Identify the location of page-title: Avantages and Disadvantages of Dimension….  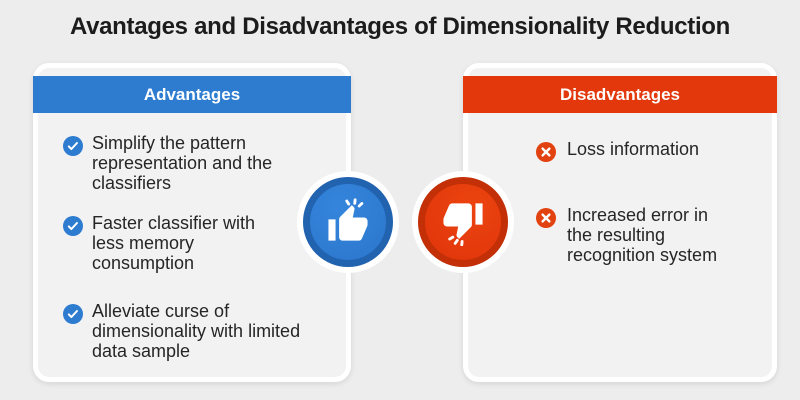
(400, 26).